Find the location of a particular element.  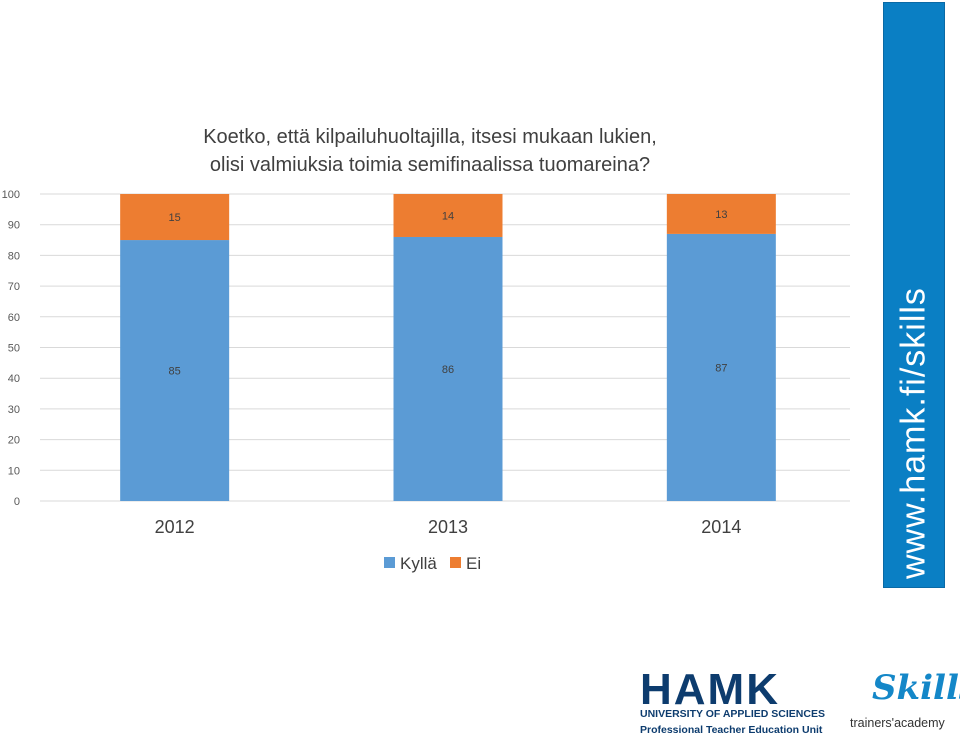

y-tick-label: 20 is located at coordinates (14, 441).